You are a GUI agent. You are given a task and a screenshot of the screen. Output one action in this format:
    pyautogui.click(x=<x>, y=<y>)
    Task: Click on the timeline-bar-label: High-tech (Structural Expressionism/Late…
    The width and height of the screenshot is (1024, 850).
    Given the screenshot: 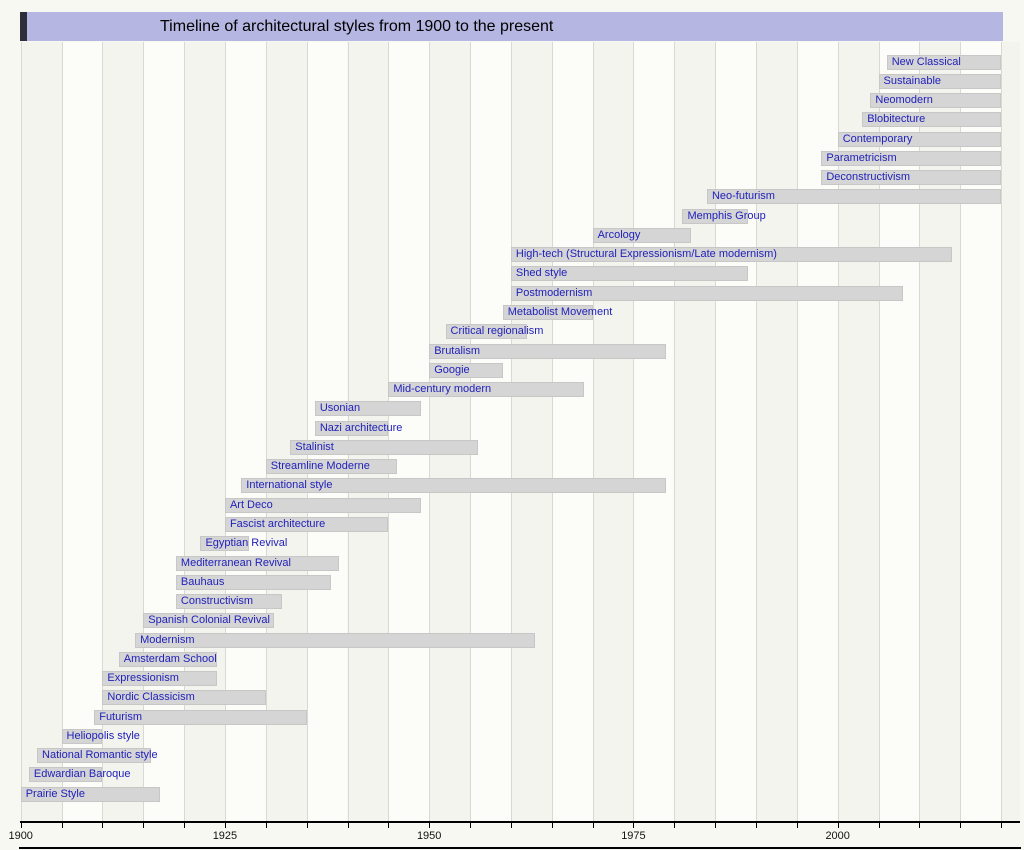 What is the action you would take?
    pyautogui.click(x=646, y=254)
    